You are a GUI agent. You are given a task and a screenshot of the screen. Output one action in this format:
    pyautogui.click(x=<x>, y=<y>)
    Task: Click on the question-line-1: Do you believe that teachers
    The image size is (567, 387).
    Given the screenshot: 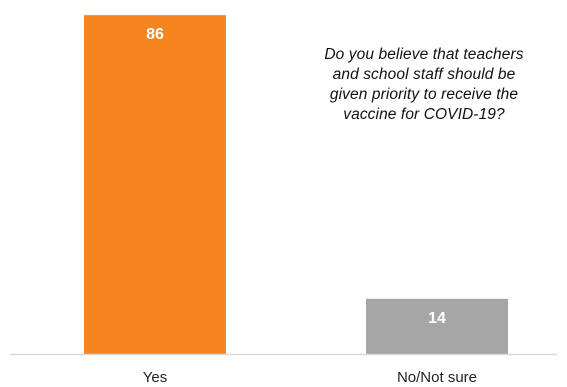 What is the action you would take?
    pyautogui.click(x=424, y=54)
    